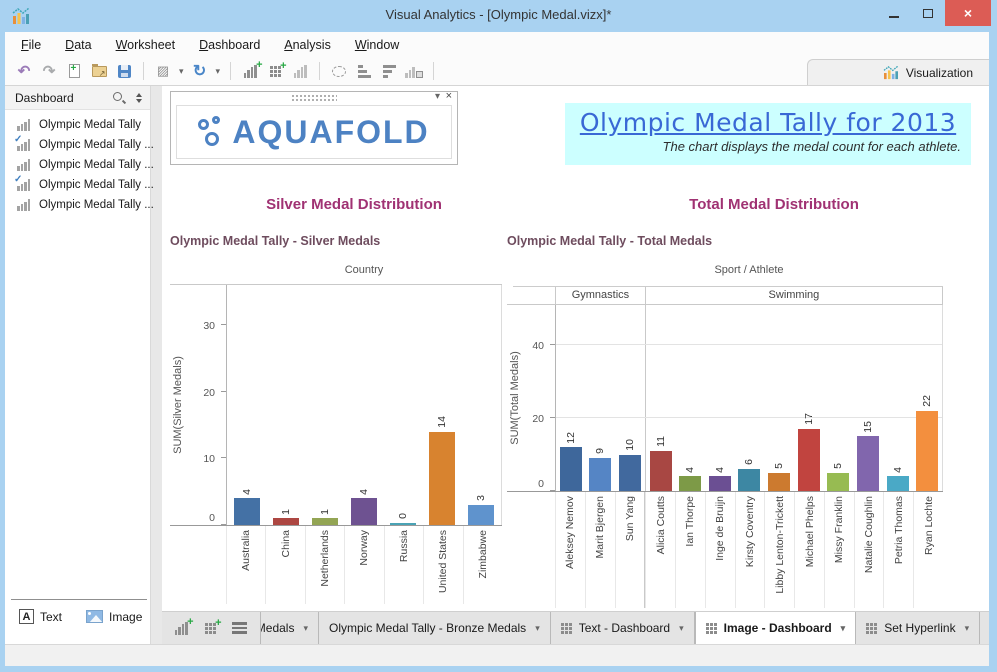  What do you see at coordinates (839, 530) in the screenshot?
I see `category-label: Missy Franklin` at bounding box center [839, 530].